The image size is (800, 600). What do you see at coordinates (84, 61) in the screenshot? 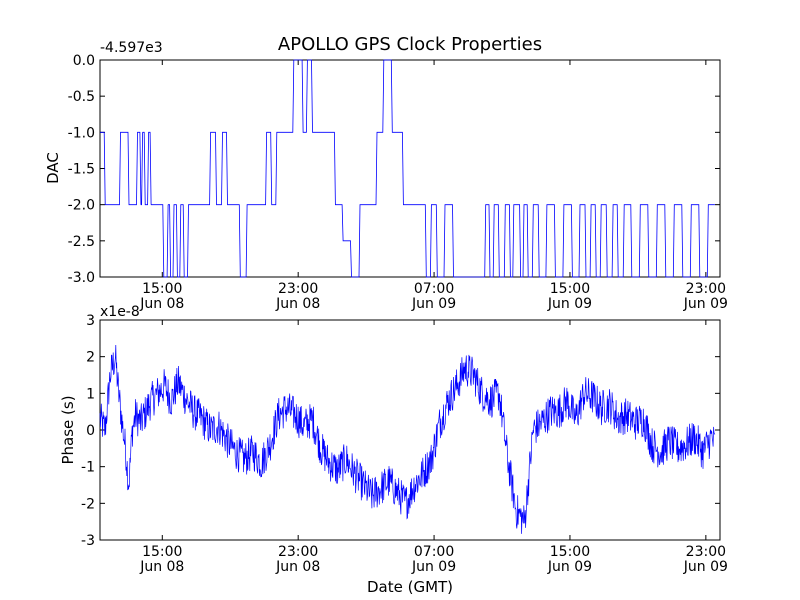
I see `y-tick-label: 0.0` at bounding box center [84, 61].